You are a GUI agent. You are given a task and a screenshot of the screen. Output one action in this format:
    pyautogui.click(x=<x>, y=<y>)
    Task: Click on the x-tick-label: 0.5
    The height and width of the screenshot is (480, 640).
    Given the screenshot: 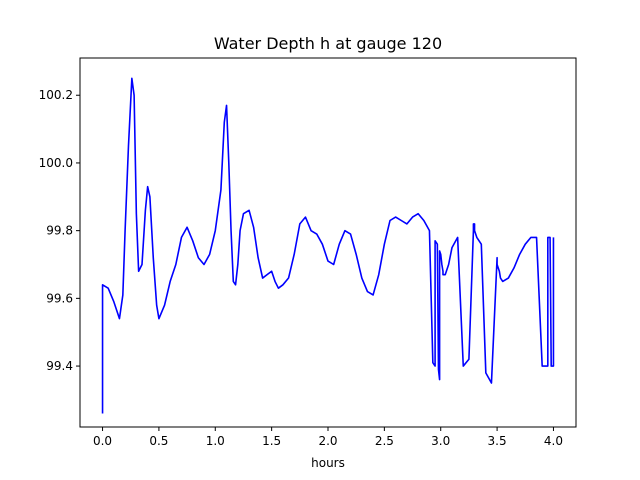 What is the action you would take?
    pyautogui.click(x=158, y=441)
    